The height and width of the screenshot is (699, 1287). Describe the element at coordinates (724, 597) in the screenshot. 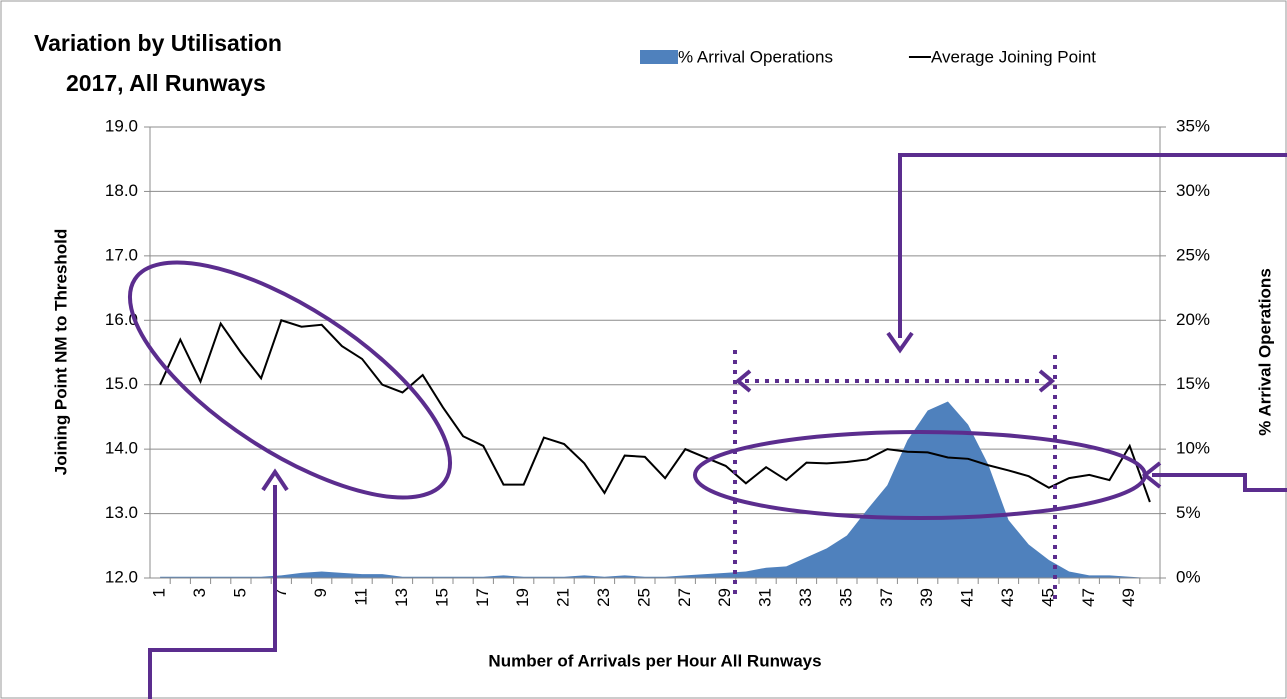

I see `x-tick-label: 29` at that location.